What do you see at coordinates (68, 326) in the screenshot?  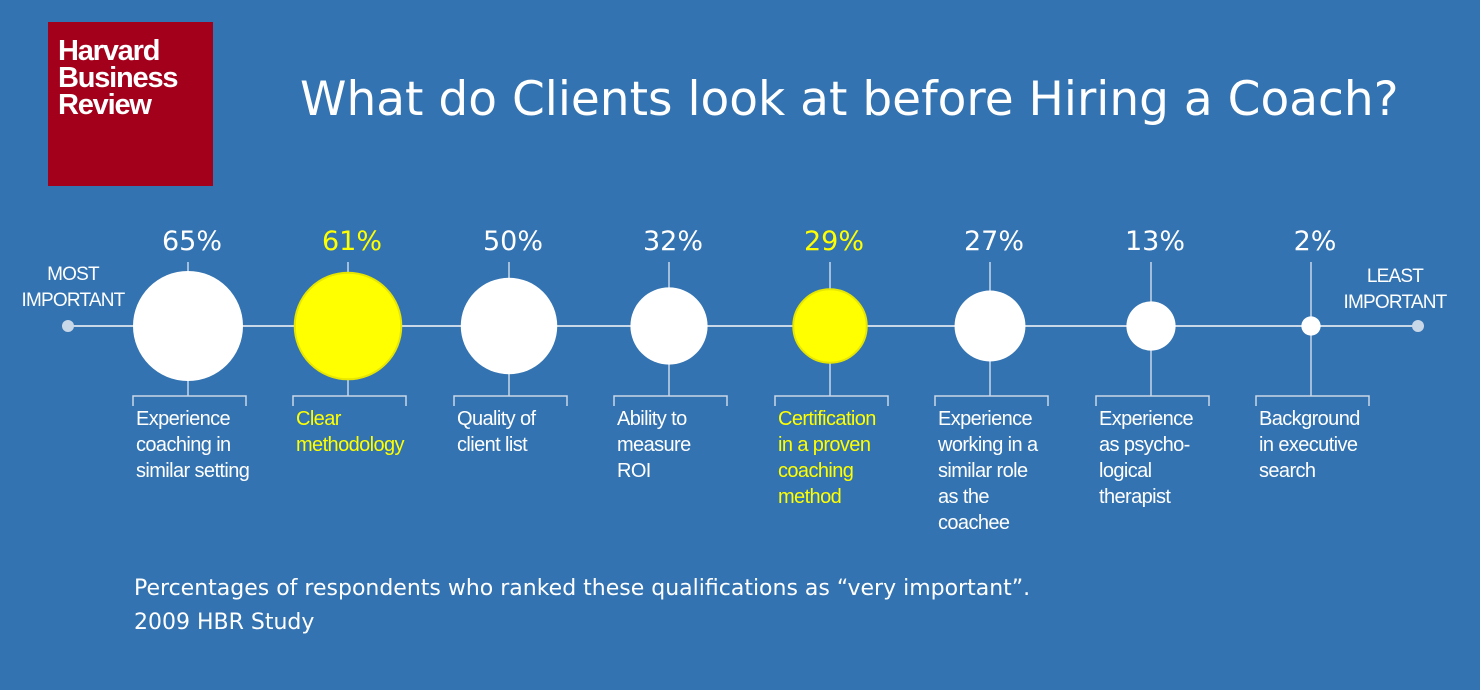 I see `axis-start-dot` at bounding box center [68, 326].